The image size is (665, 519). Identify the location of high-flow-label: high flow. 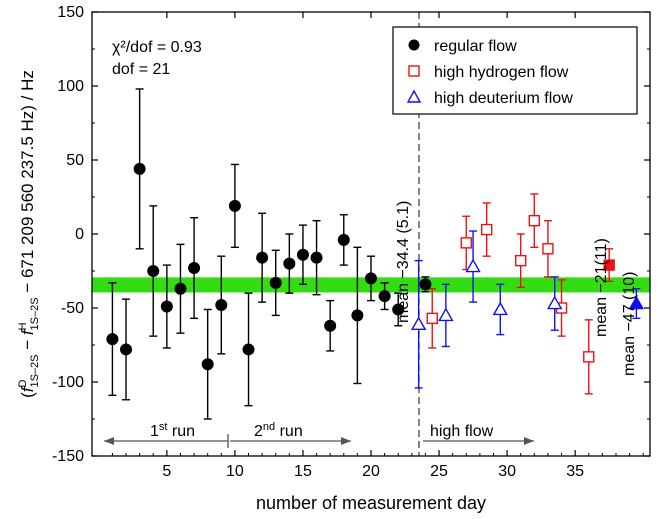
(462, 431).